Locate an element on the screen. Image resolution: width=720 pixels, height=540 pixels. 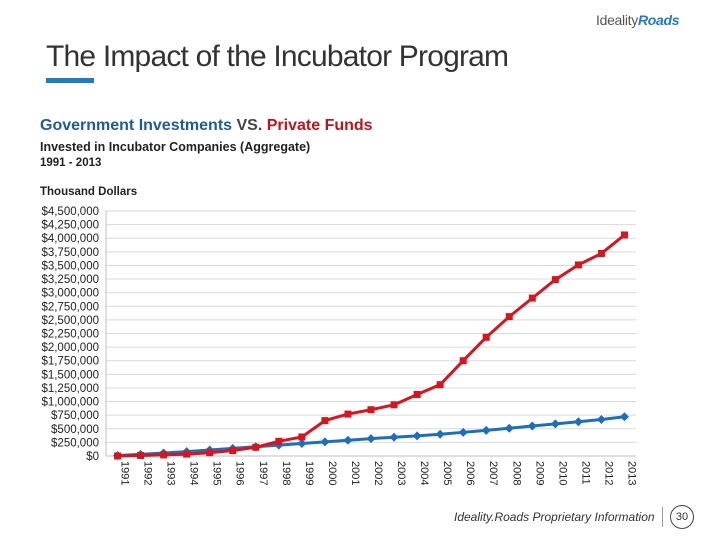
y-tick-label: $3,250,000 is located at coordinates (70, 280).